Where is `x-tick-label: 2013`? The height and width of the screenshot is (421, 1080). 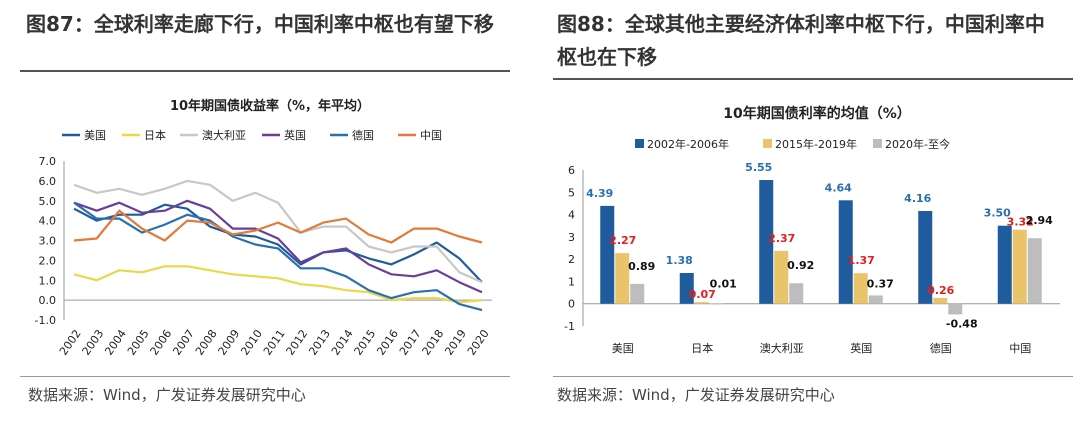
x-tick-label: 2013 is located at coordinates (319, 342).